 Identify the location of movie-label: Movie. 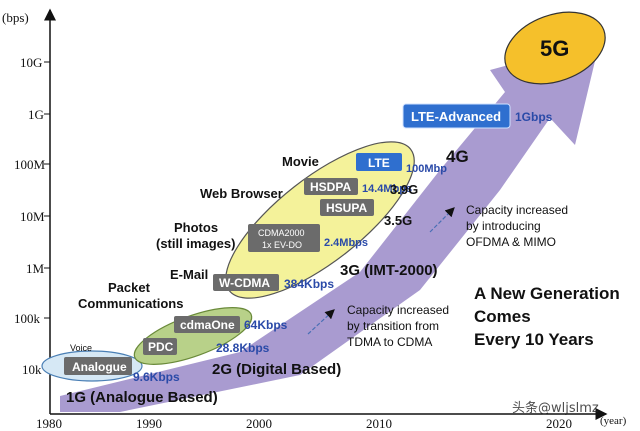
(300, 161).